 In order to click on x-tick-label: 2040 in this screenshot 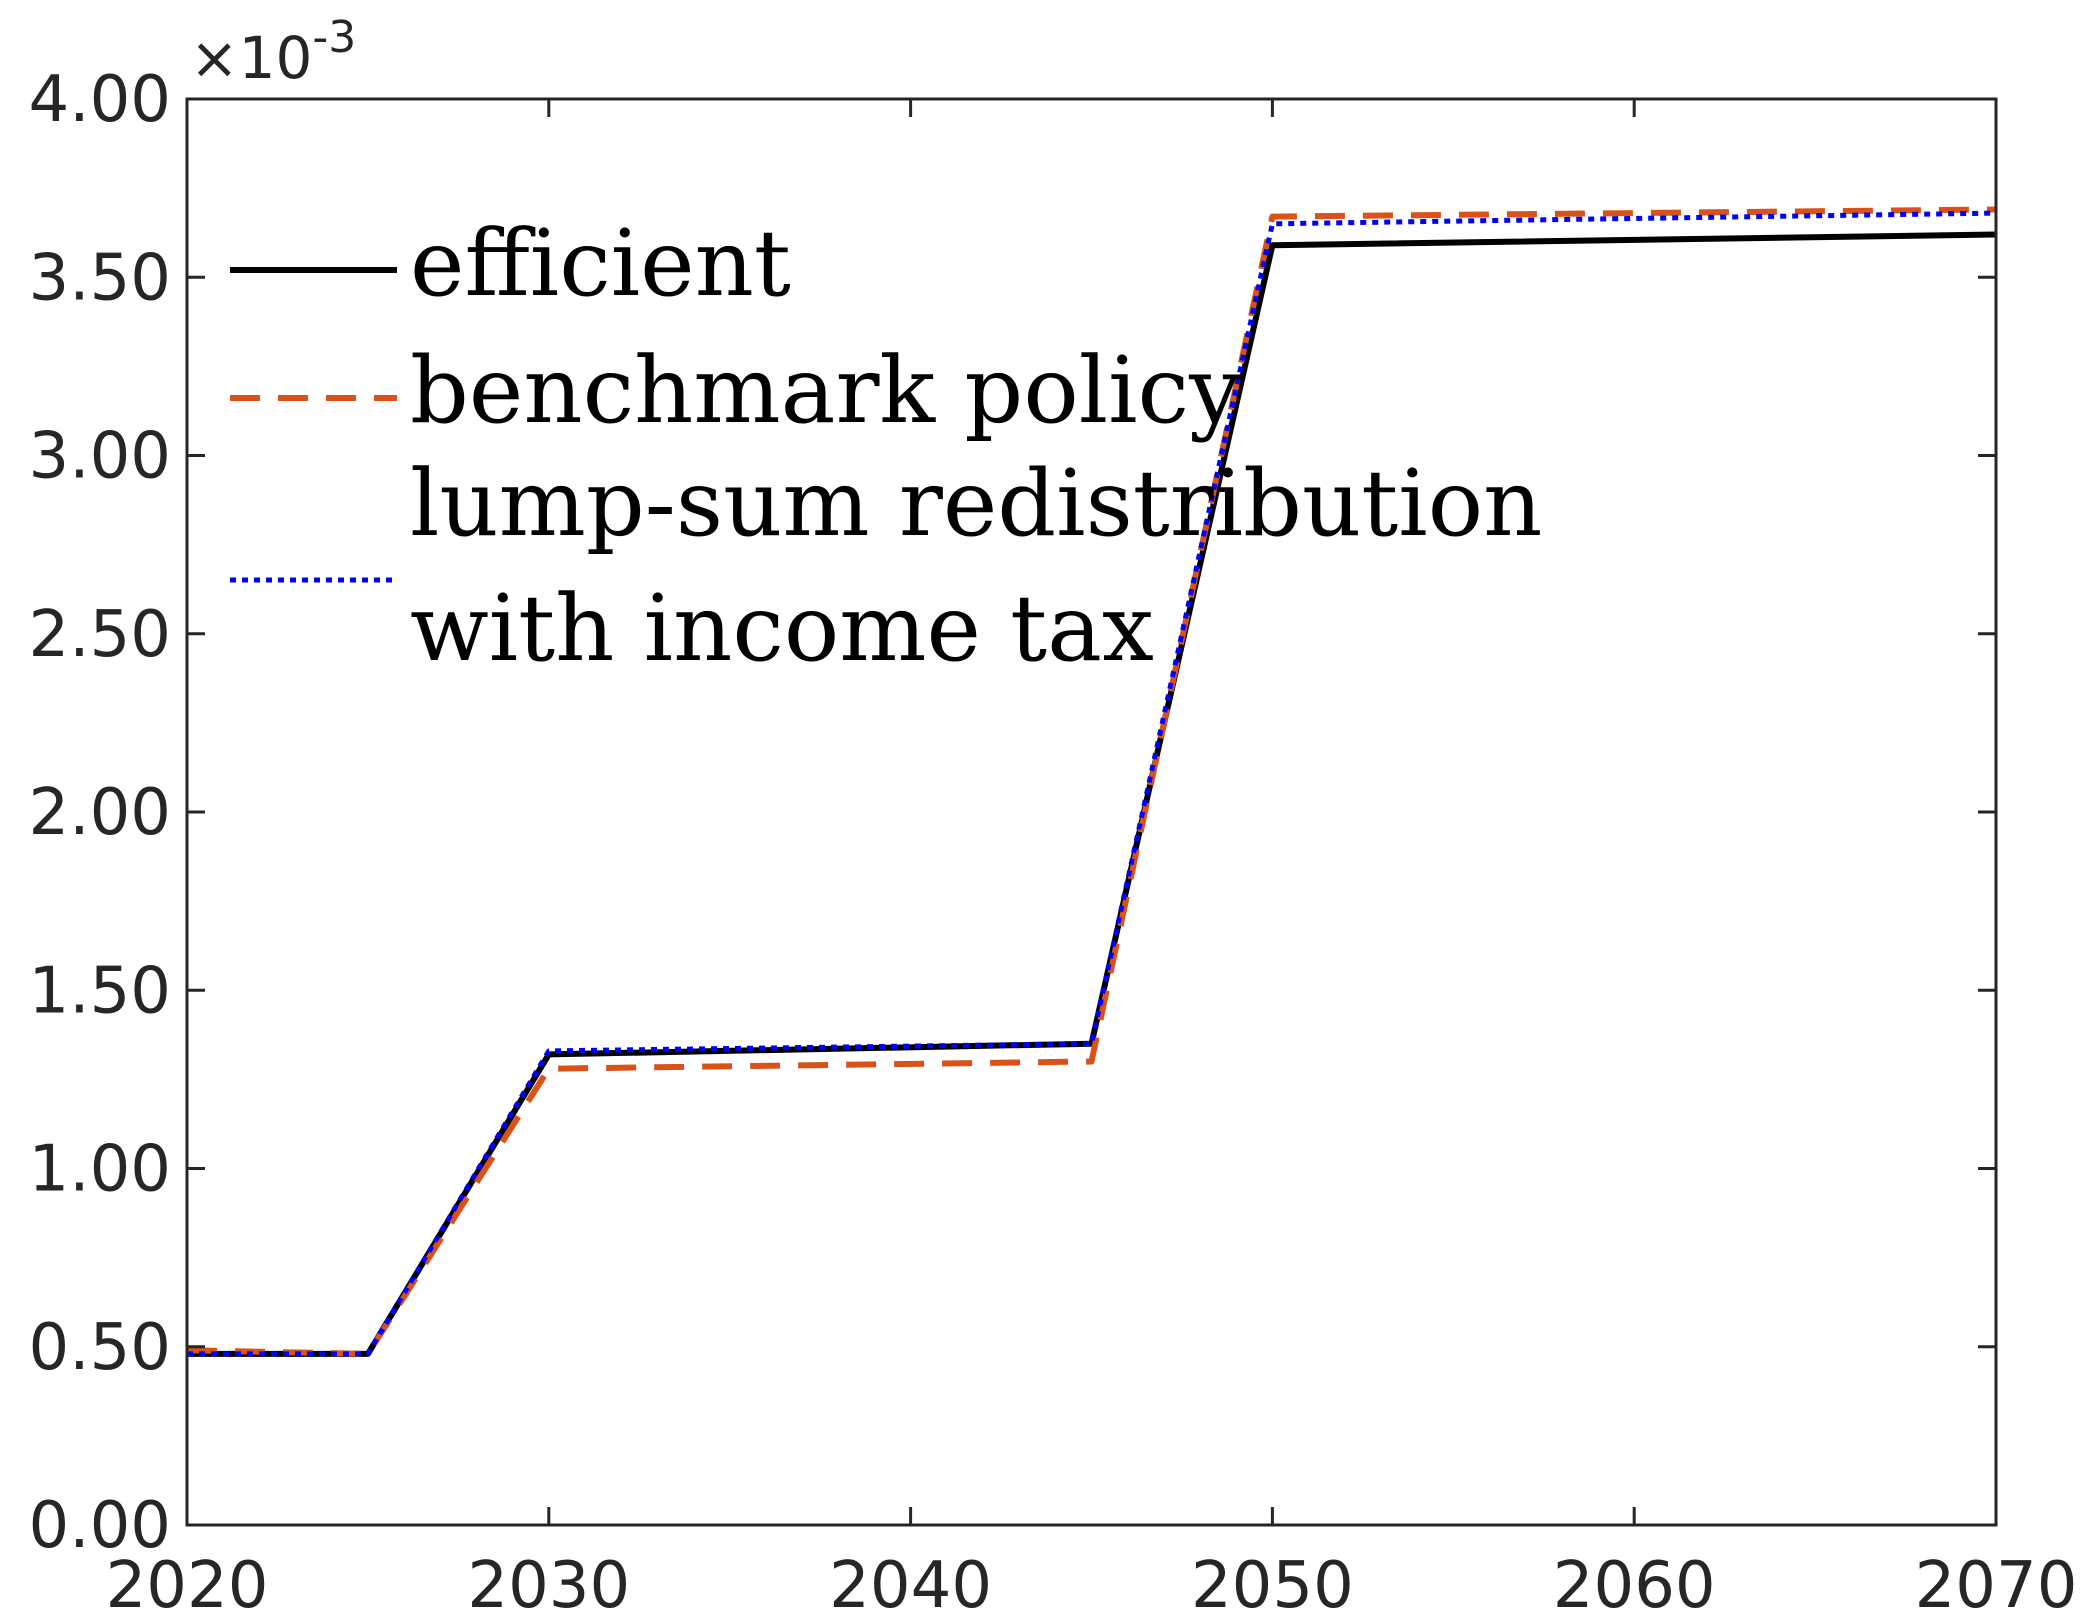, I will do `click(910, 1585)`.